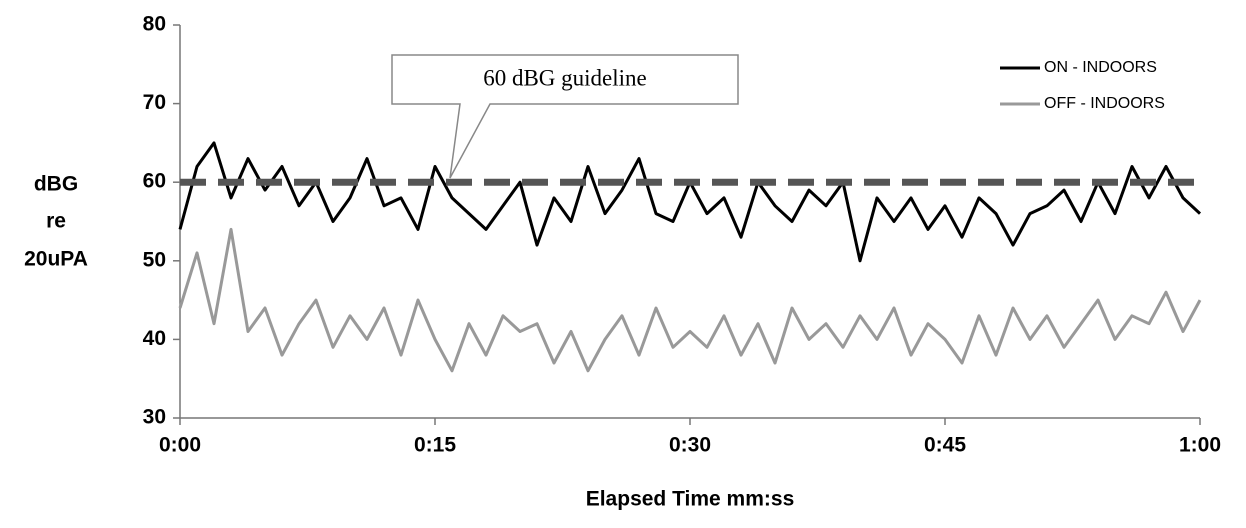  I want to click on callout-text: 60 dBG guideline, so click(565, 77).